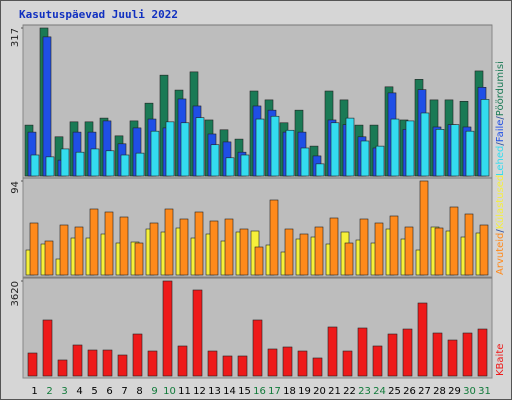 This screenshot has width=512, height=400. What do you see at coordinates (394, 391) in the screenshot?
I see `x-tick-label: 25` at bounding box center [394, 391].